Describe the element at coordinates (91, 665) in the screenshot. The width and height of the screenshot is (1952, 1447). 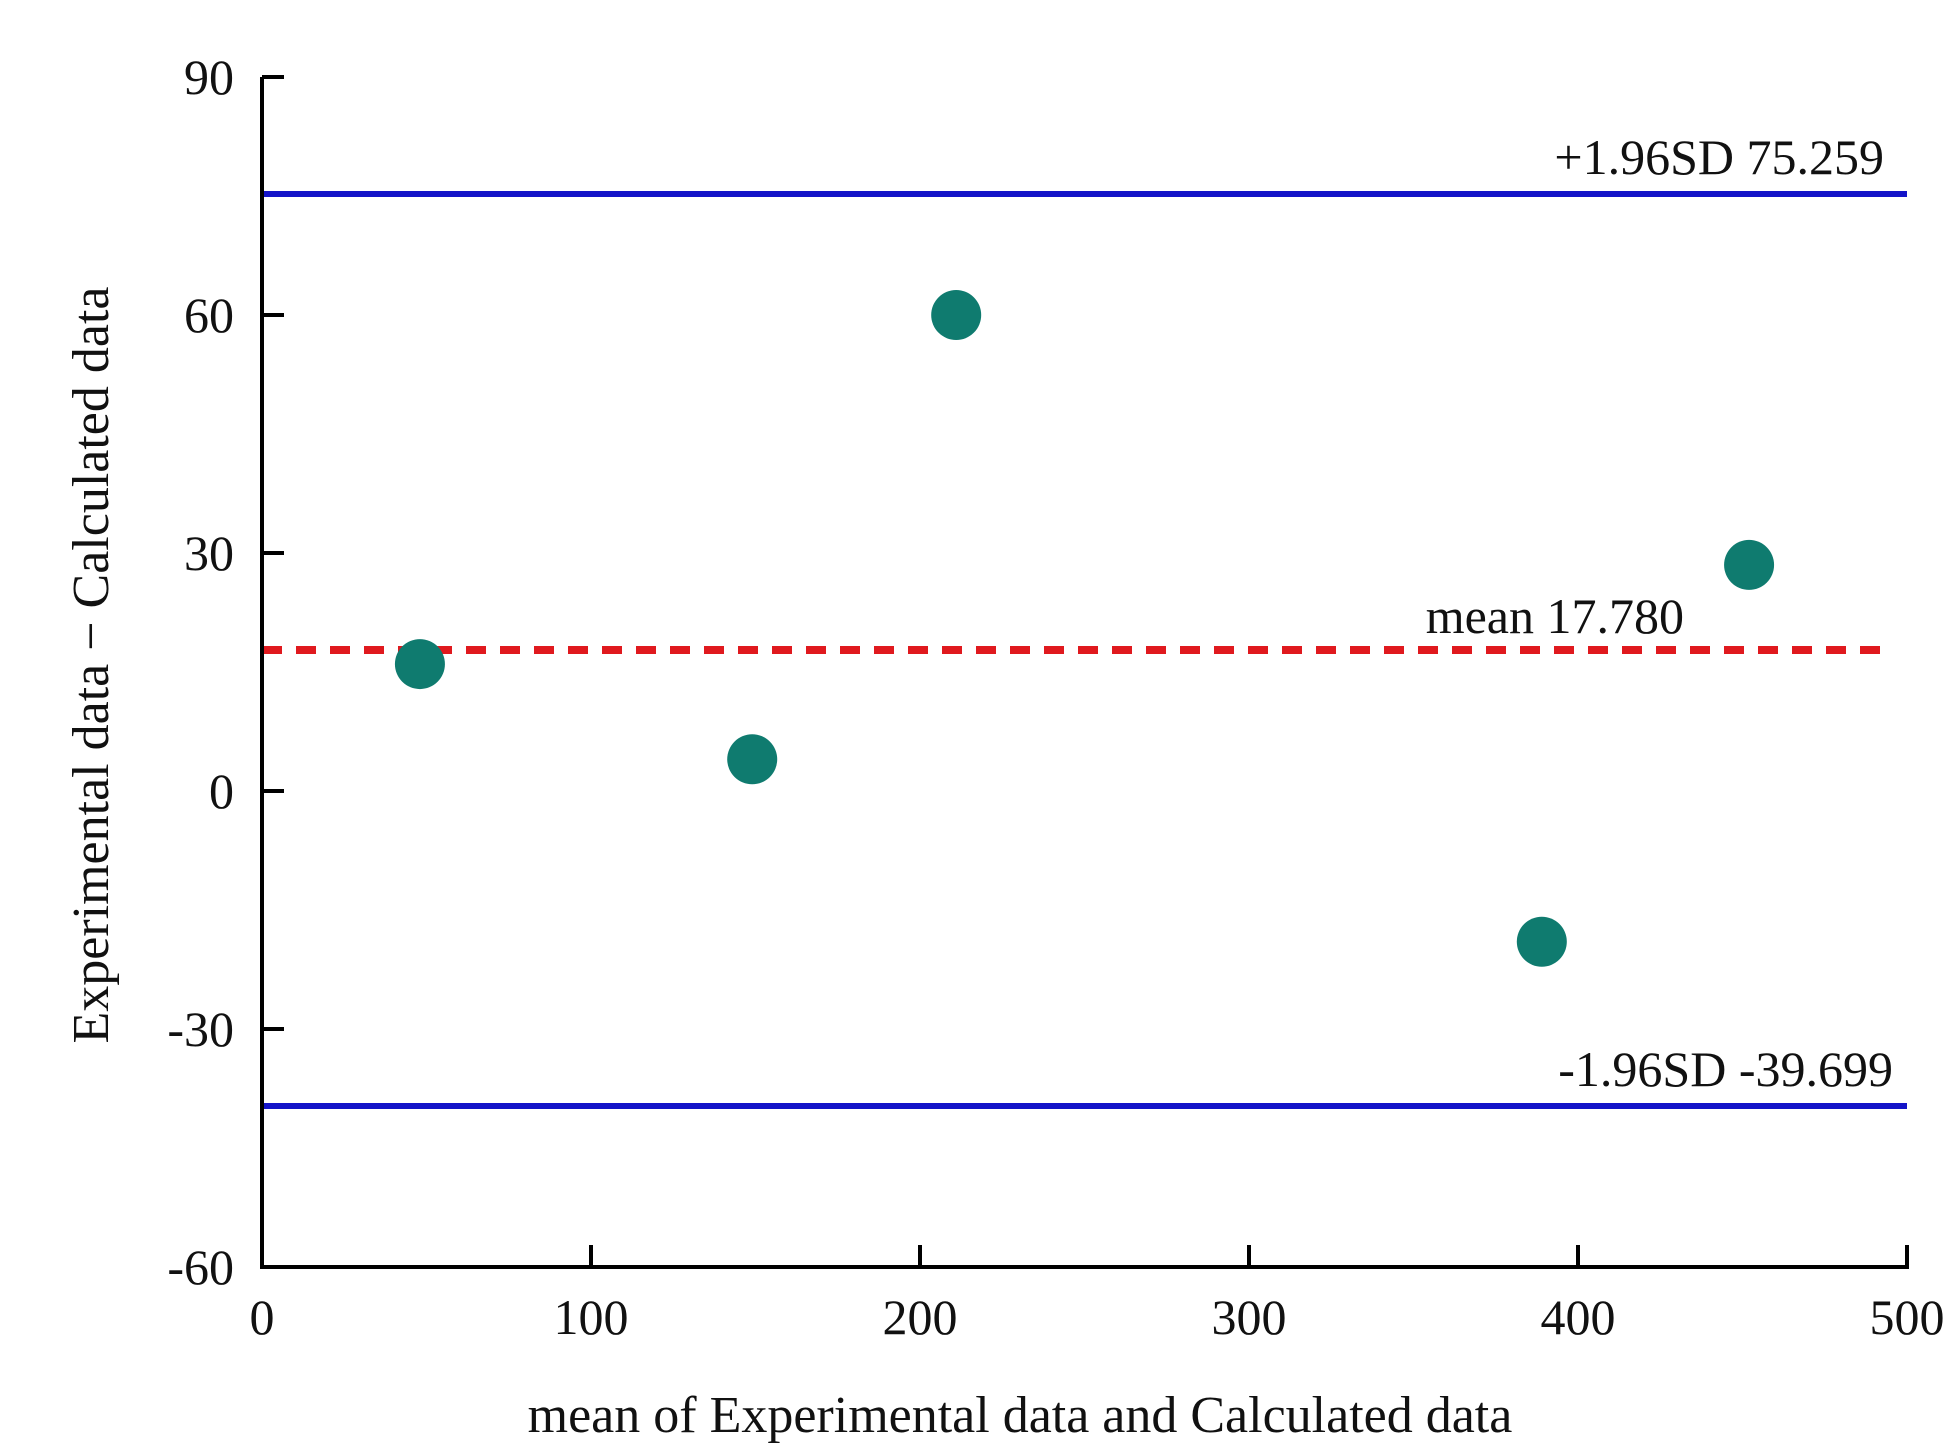
I see `y-axis-title: Experimental data − Calculated data` at that location.